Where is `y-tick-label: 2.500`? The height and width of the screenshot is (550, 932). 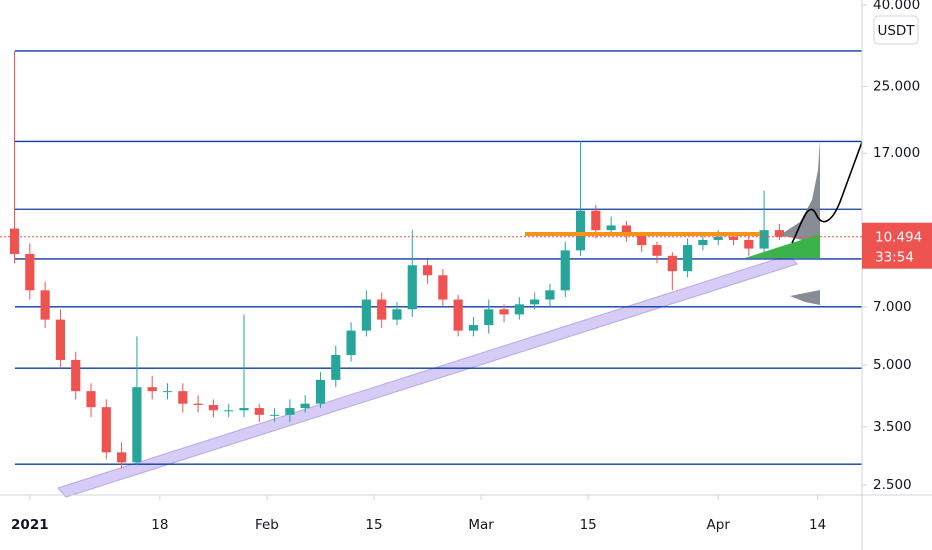 y-tick-label: 2.500 is located at coordinates (892, 485).